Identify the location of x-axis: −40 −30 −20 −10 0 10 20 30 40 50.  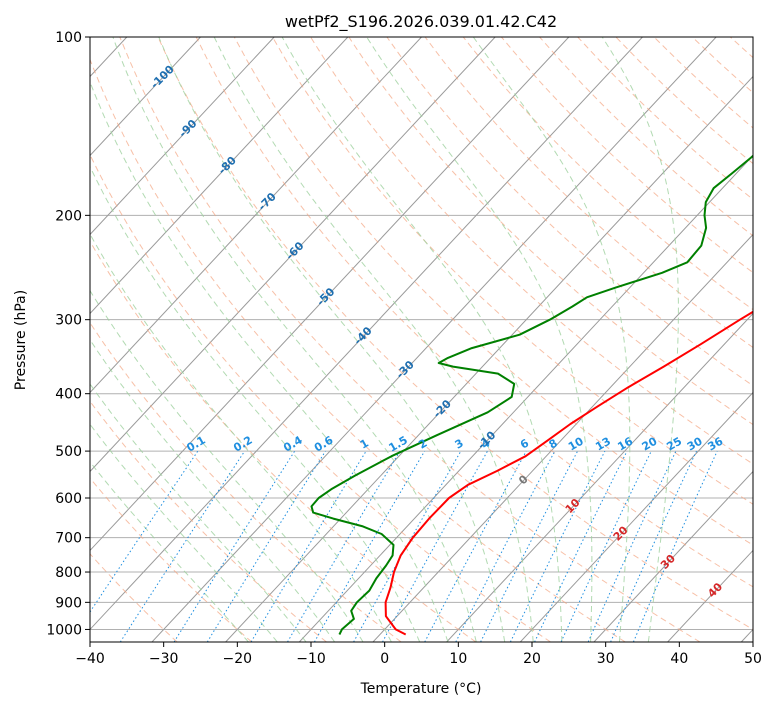
(418, 654).